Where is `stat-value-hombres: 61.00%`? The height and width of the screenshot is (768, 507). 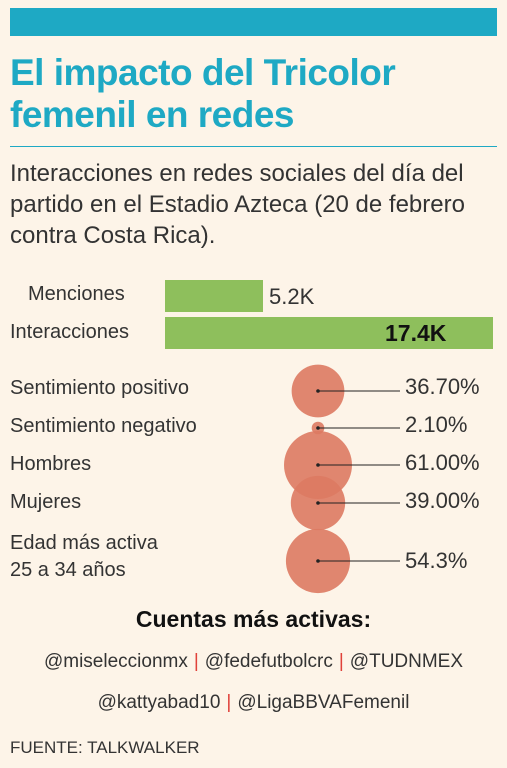 stat-value-hombres: 61.00% is located at coordinates (442, 462).